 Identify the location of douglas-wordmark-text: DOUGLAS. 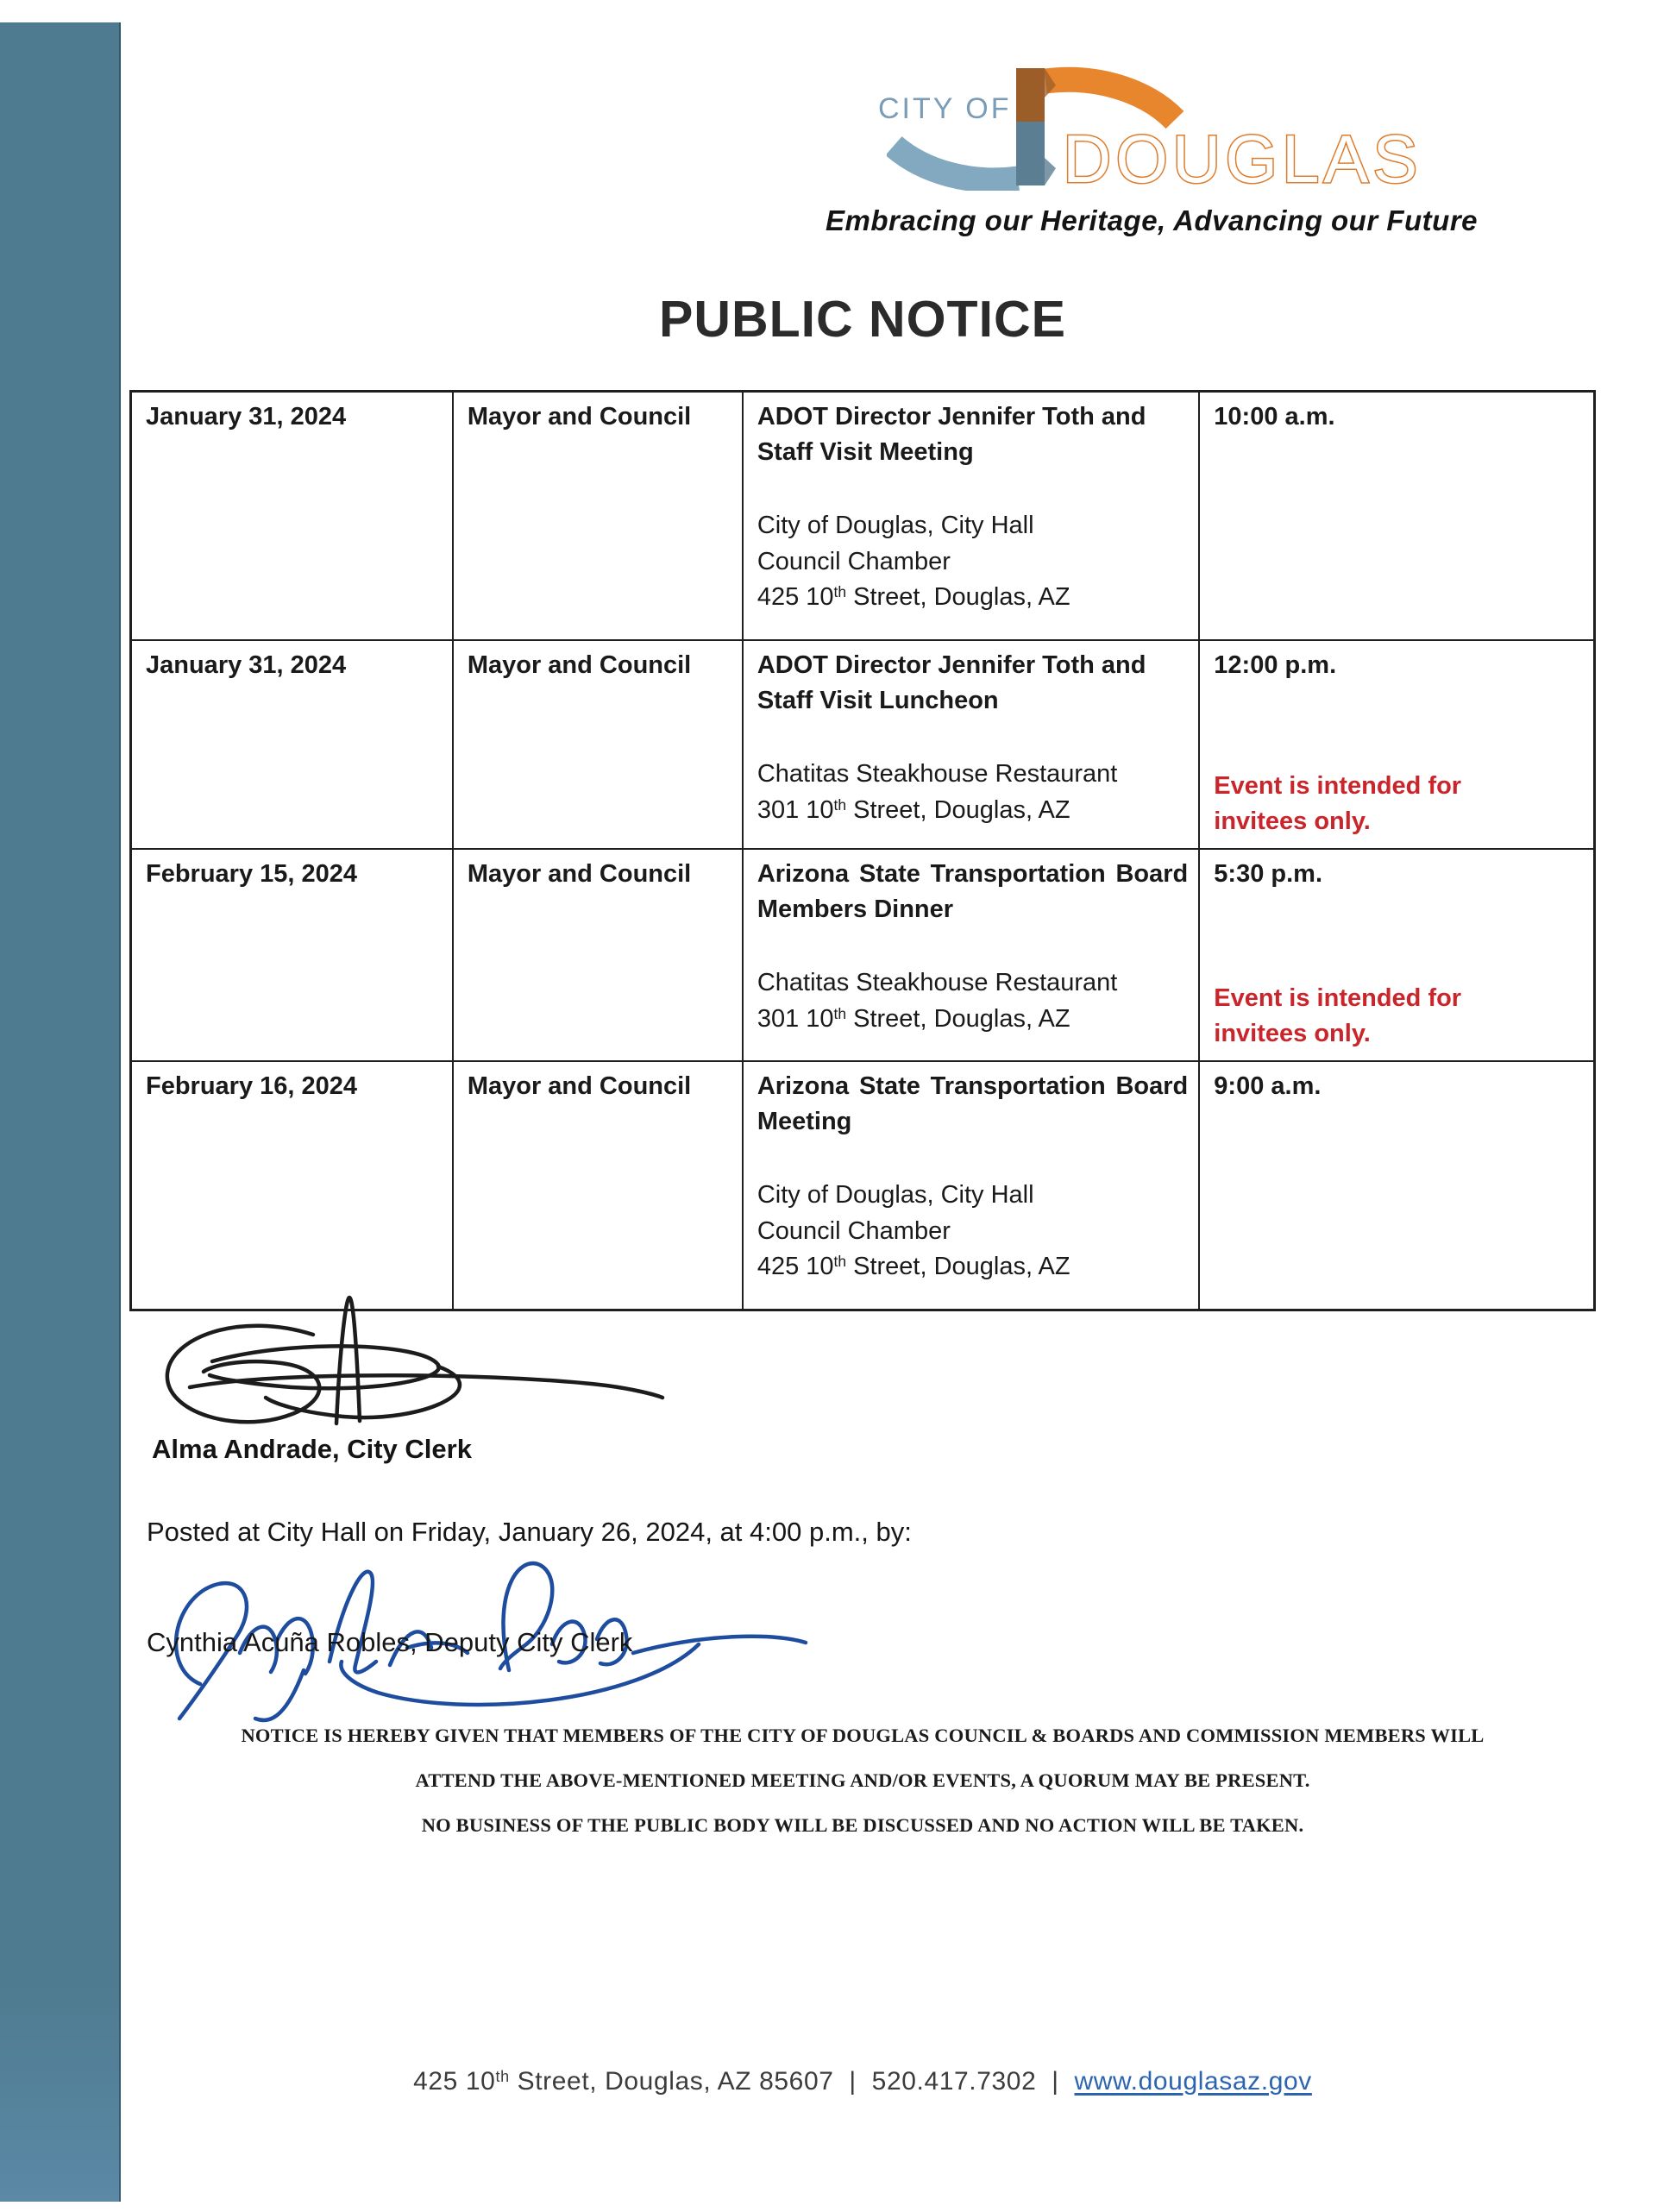
(1243, 159).